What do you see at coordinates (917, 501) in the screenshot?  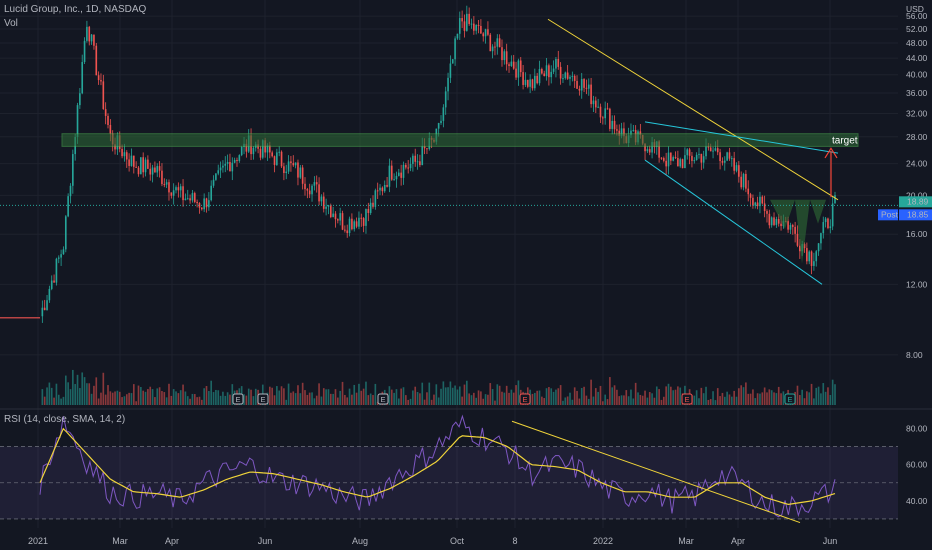 I see `rsi-tick-label: 40.00` at bounding box center [917, 501].